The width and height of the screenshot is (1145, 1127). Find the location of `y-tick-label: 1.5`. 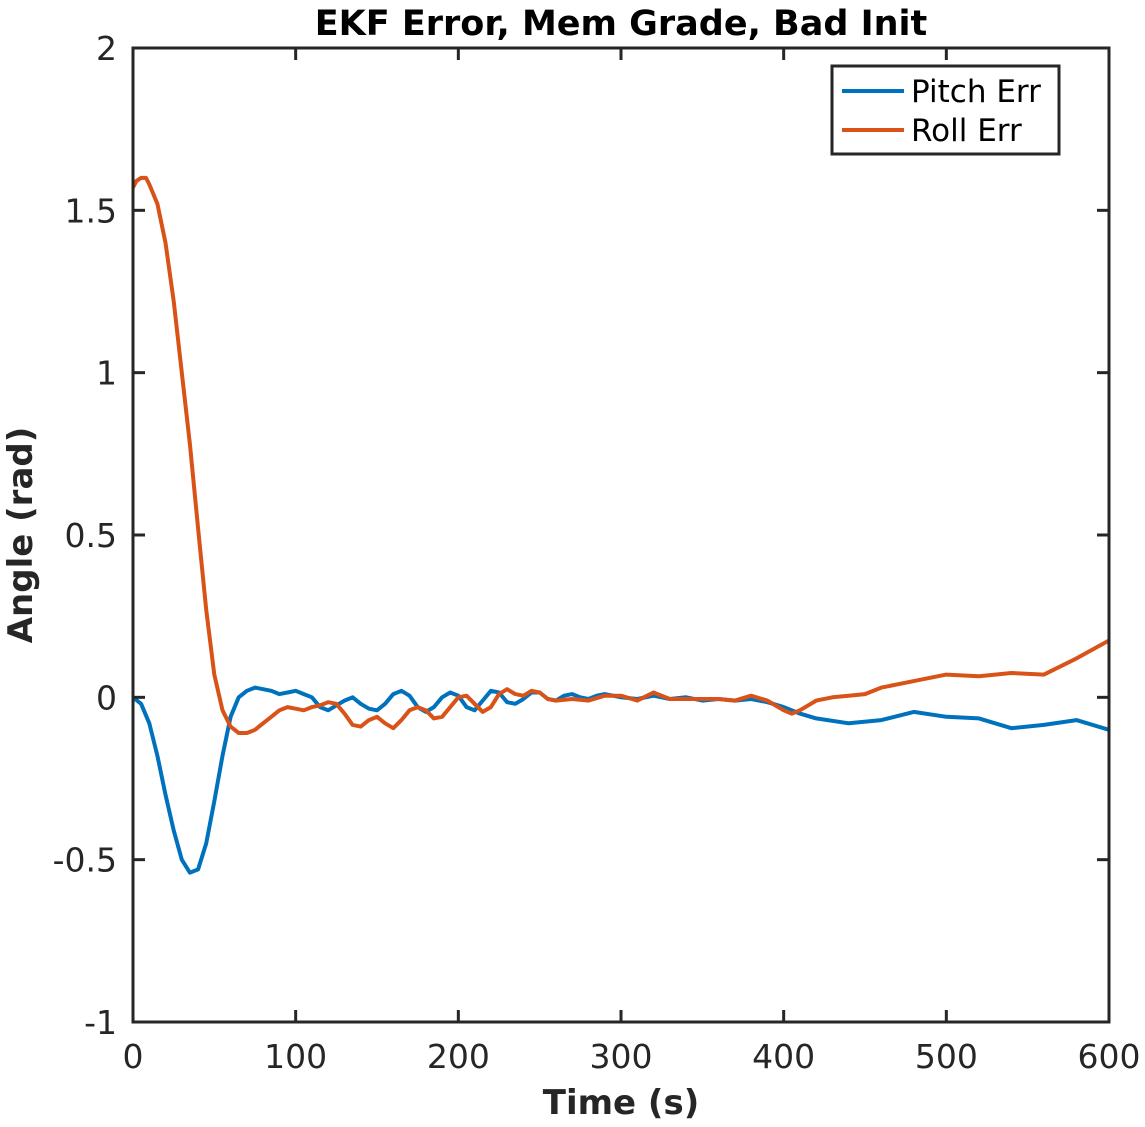

y-tick-label: 1.5 is located at coordinates (91, 210).